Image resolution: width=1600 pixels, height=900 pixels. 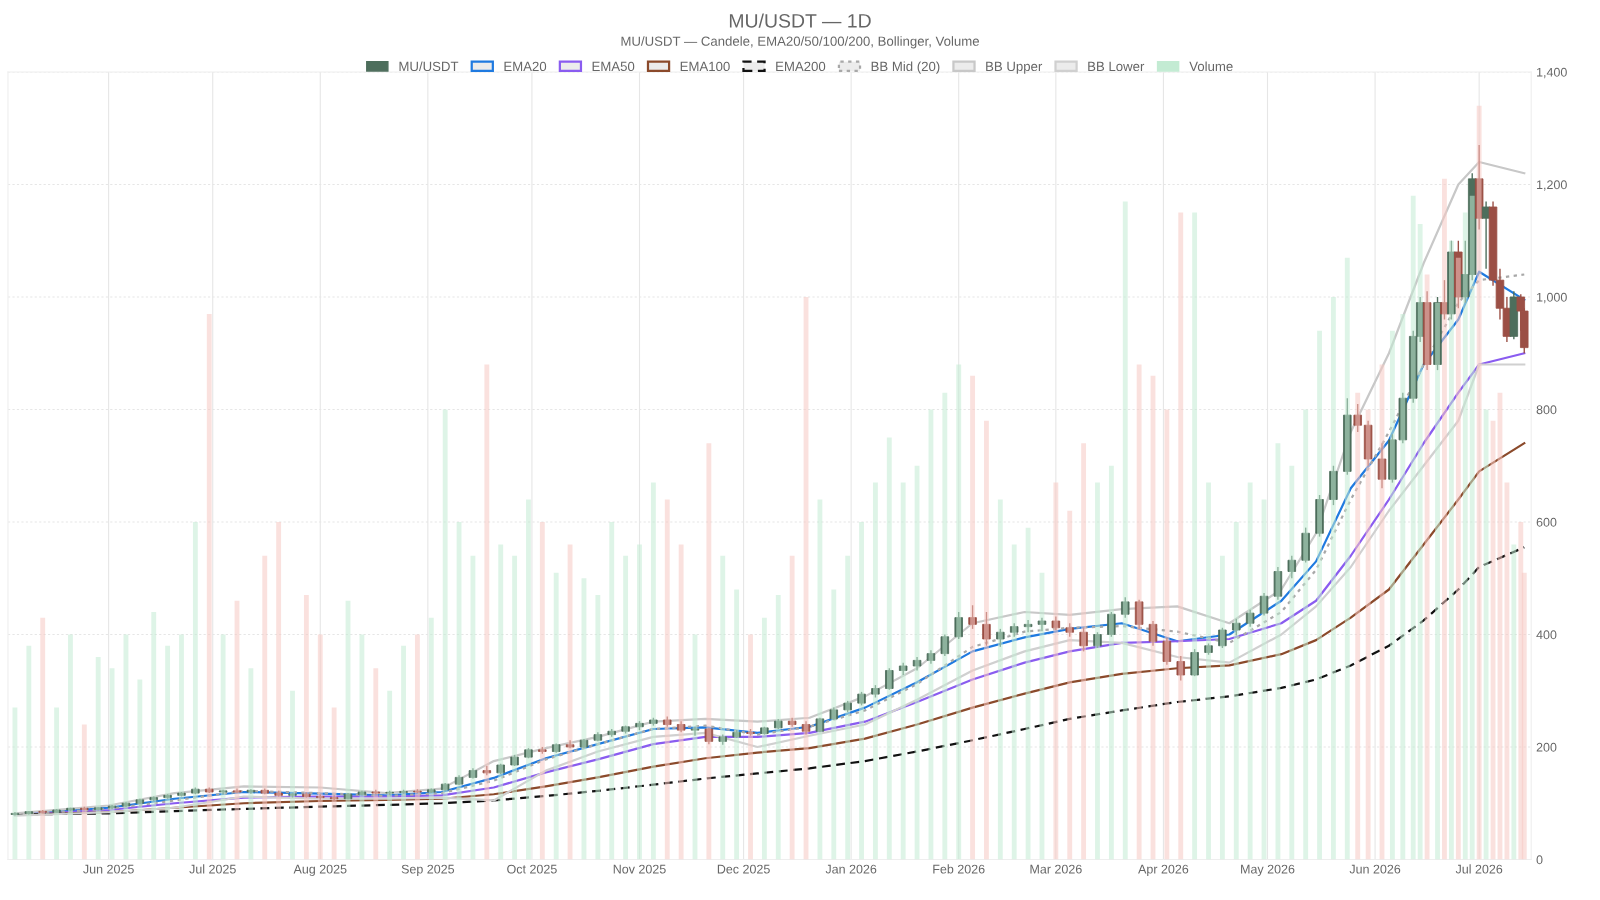 What do you see at coordinates (1163, 870) in the screenshot?
I see `x-tick-label: Apr 2026` at bounding box center [1163, 870].